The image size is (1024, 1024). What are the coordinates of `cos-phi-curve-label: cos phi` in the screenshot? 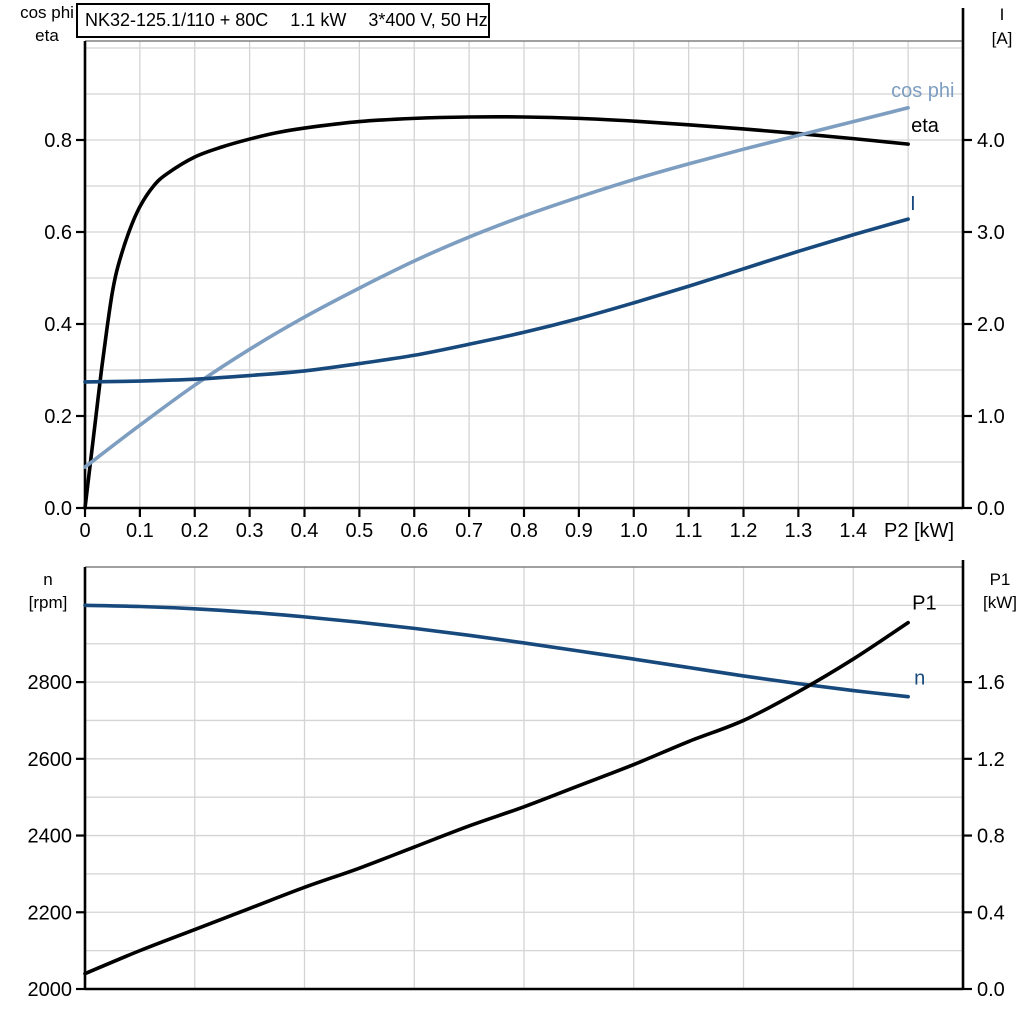 It's located at (922, 91).